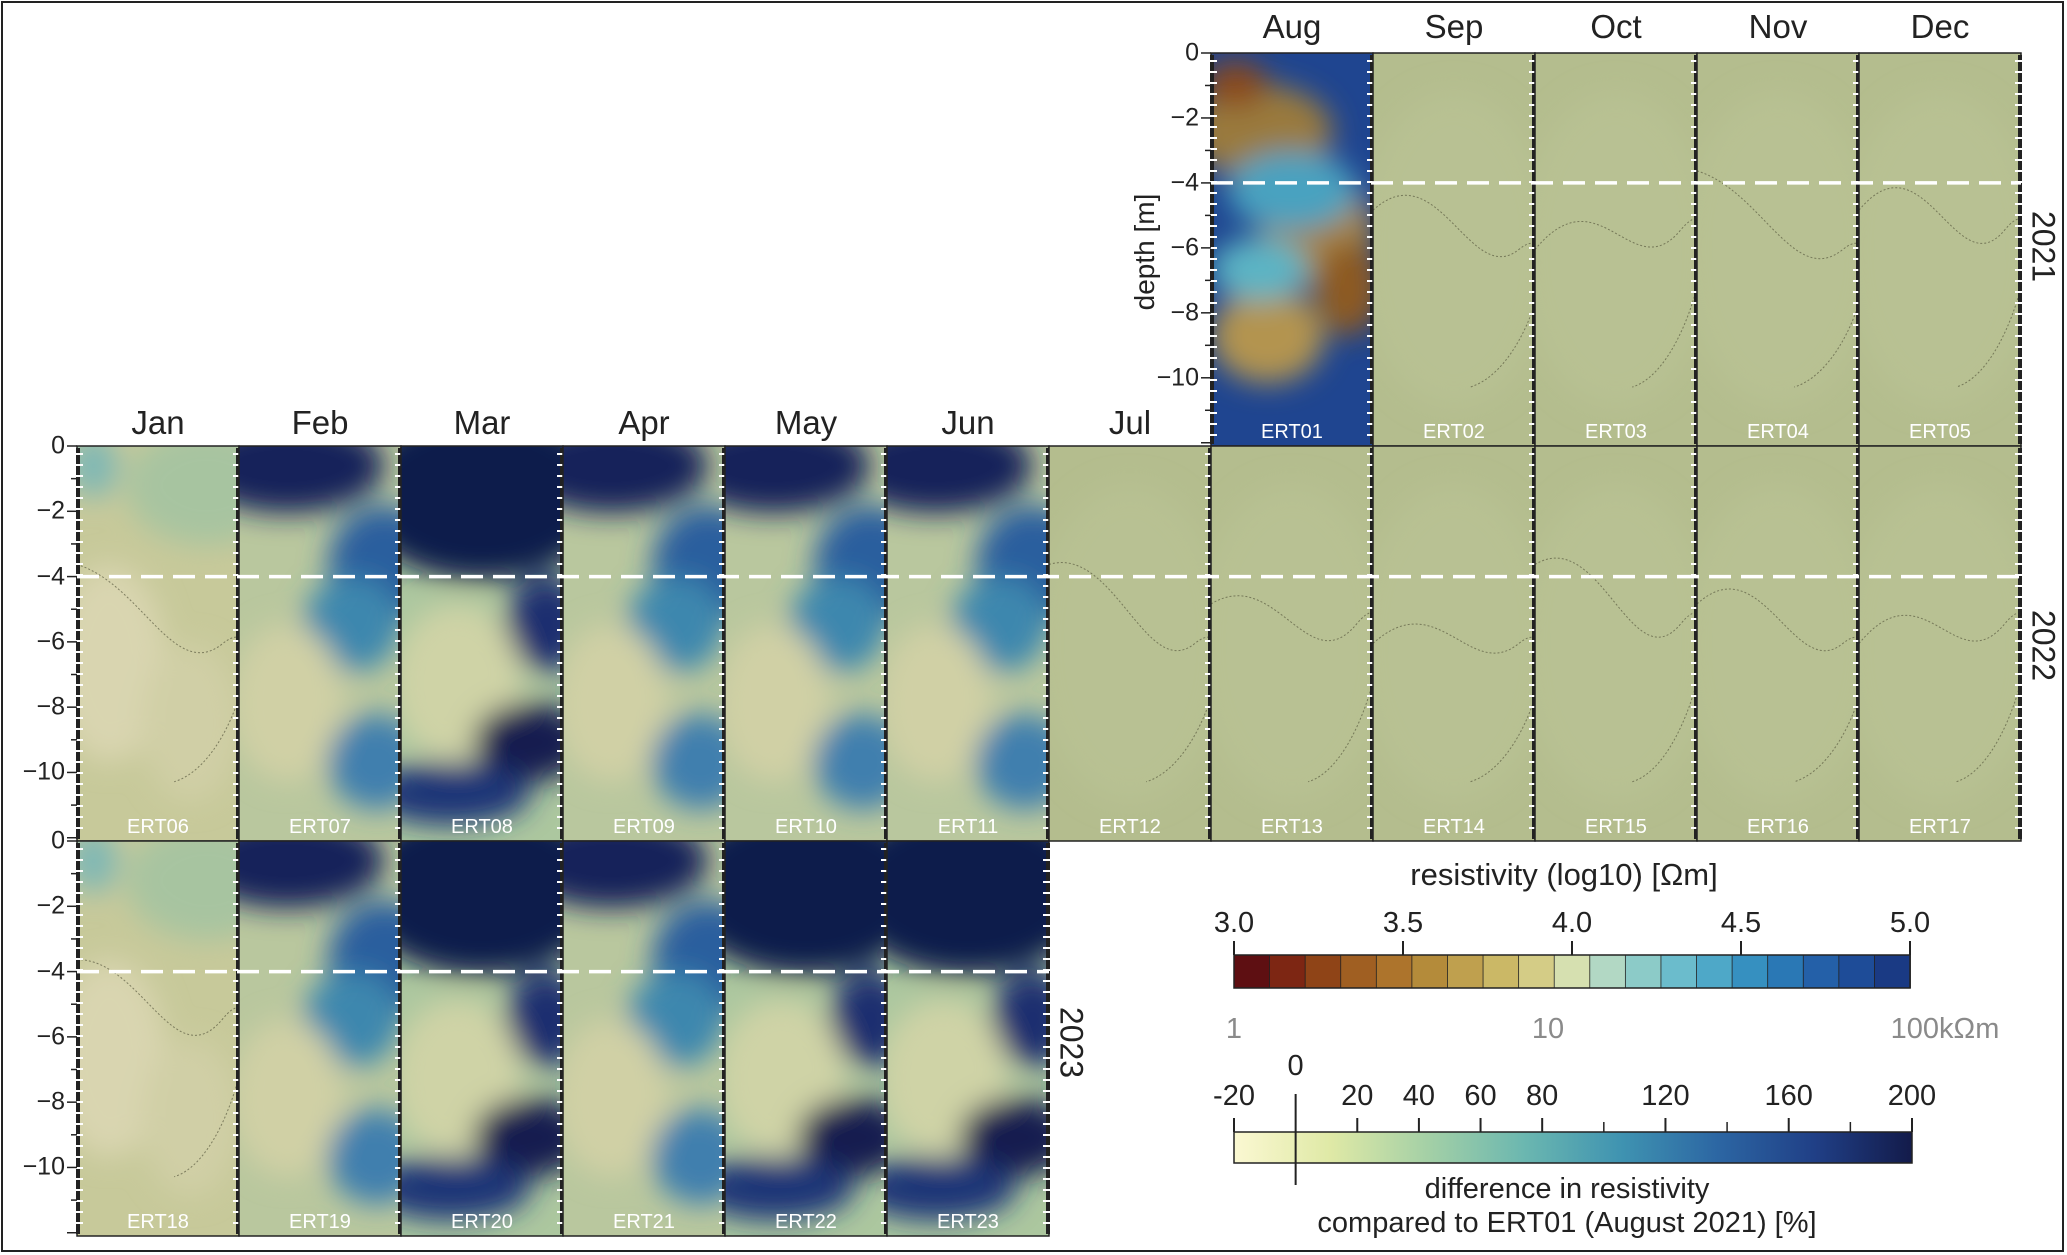 This screenshot has height=1255, width=2067. Describe the element at coordinates (1945, 1029) in the screenshot. I see `resistivity-tick-bottom: 100kΩm` at that location.